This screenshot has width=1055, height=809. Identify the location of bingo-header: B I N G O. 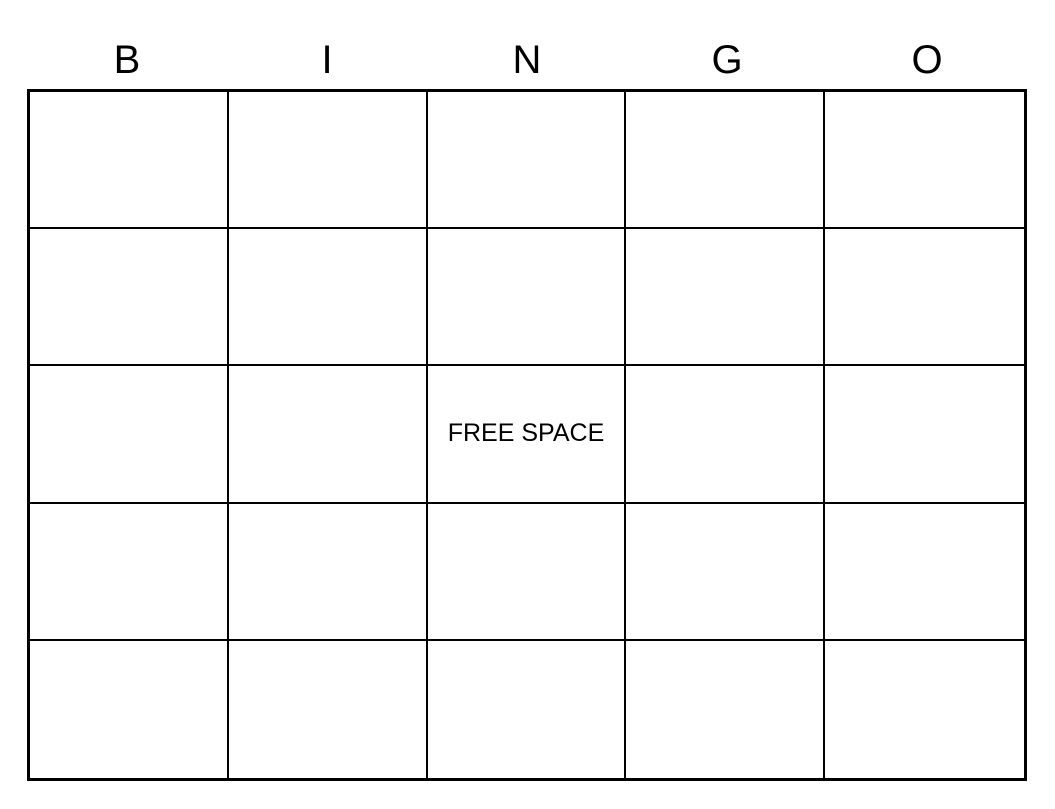
(527, 60).